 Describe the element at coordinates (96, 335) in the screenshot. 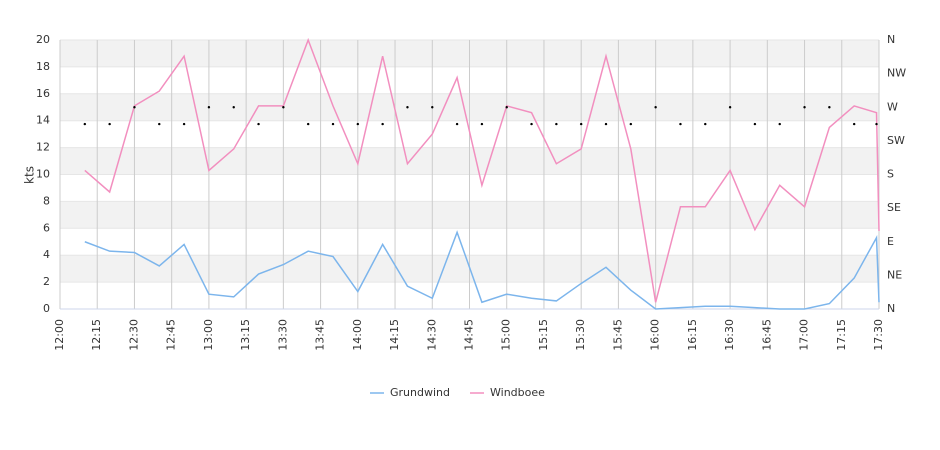

I see `x-tick-label: 12:15` at that location.